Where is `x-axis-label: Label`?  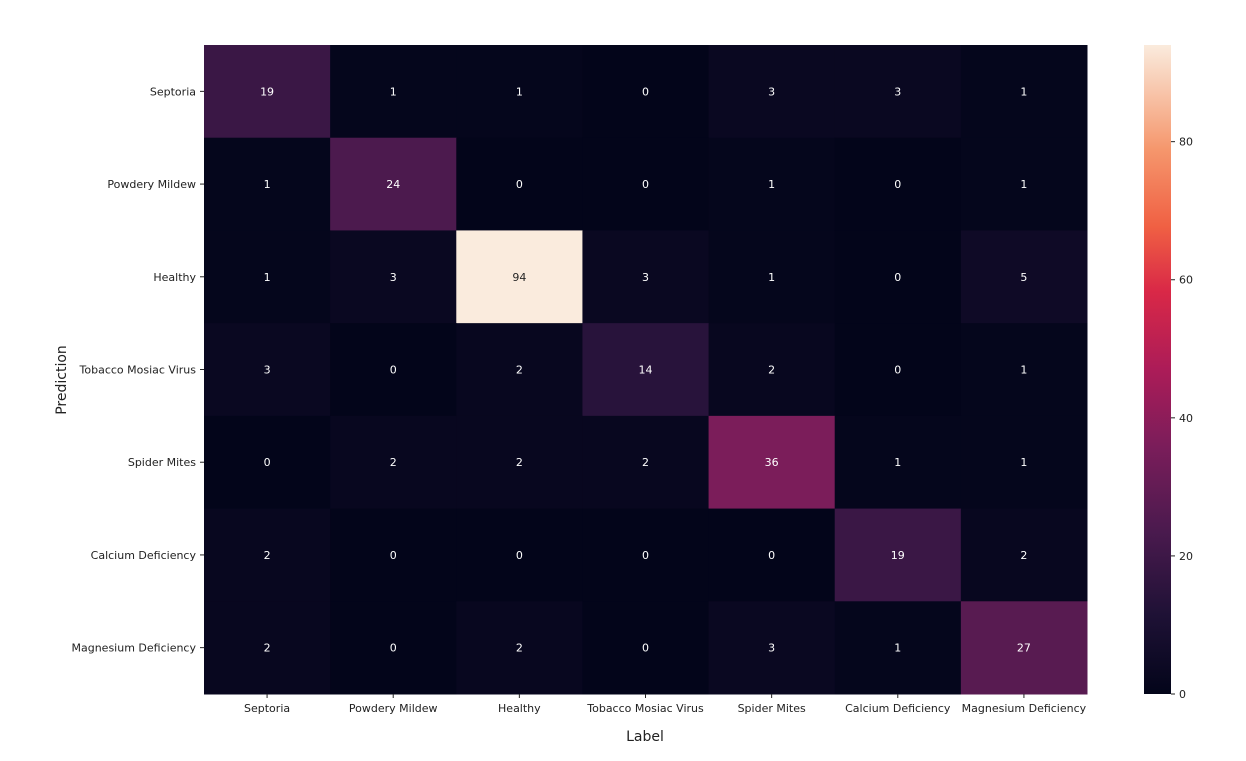 x-axis-label: Label is located at coordinates (645, 737).